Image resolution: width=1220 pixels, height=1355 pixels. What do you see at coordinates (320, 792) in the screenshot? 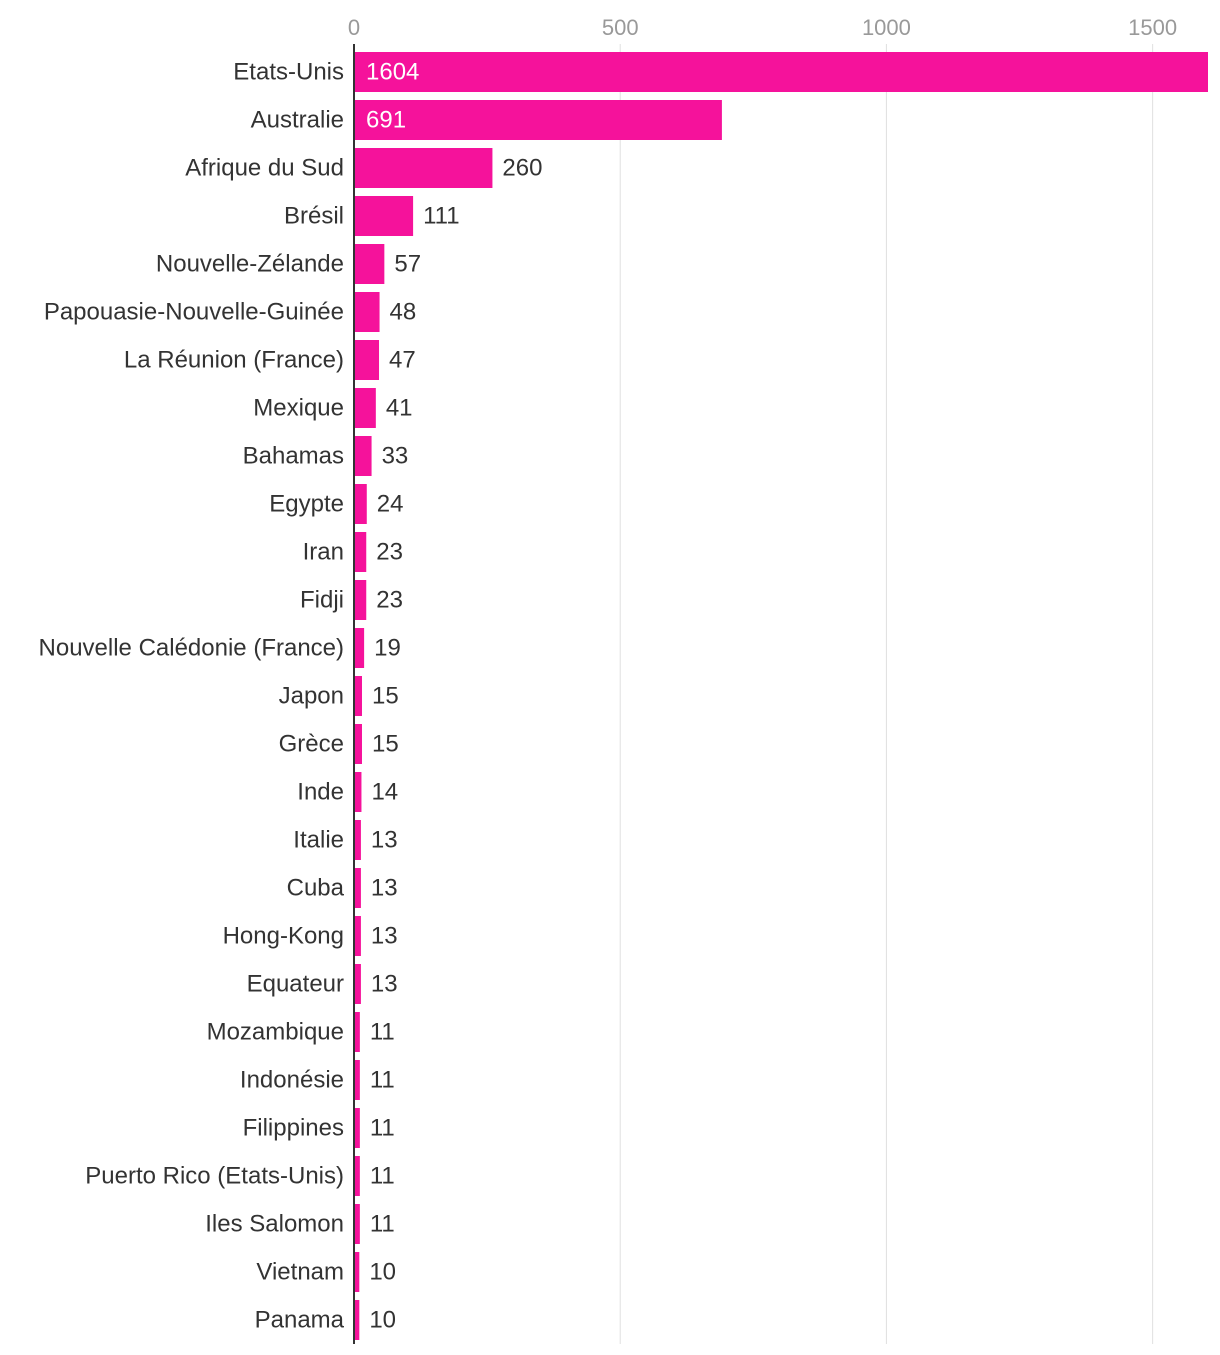
I see `category-label: Inde` at bounding box center [320, 792].